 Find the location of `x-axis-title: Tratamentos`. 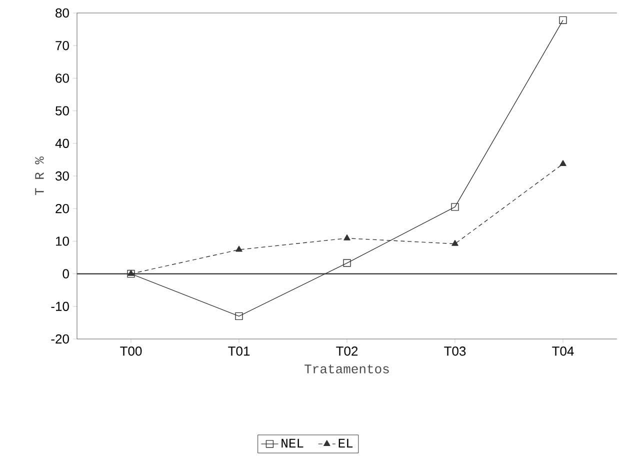

x-axis-title: Tratamentos is located at coordinates (346, 369).